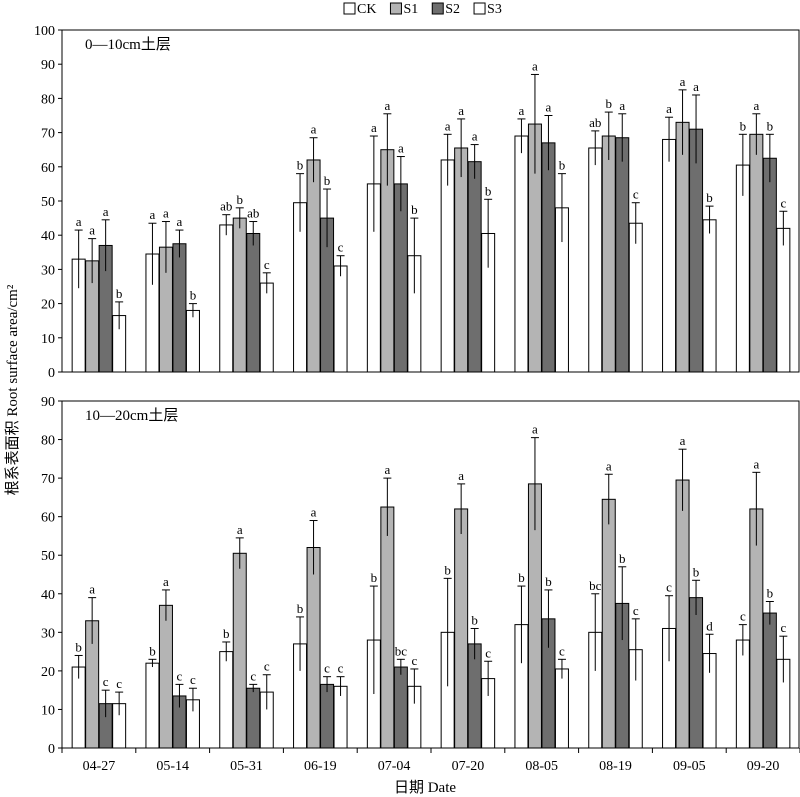 The image size is (800, 797). What do you see at coordinates (494, 9) in the screenshot?
I see `legend-label: S3` at bounding box center [494, 9].